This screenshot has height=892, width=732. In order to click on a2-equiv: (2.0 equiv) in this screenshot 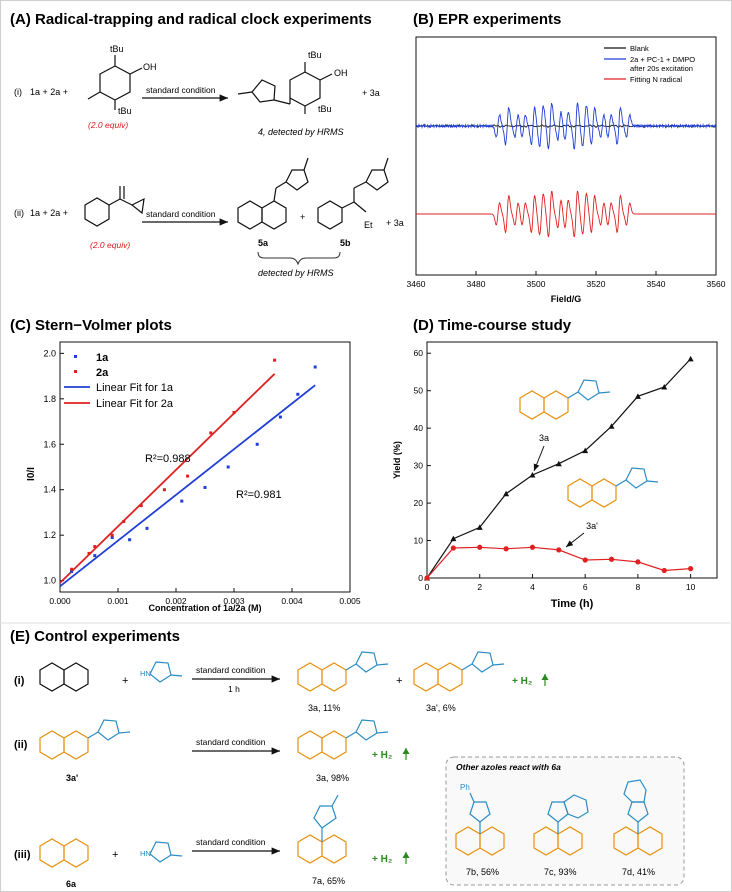, I will do `click(110, 245)`.